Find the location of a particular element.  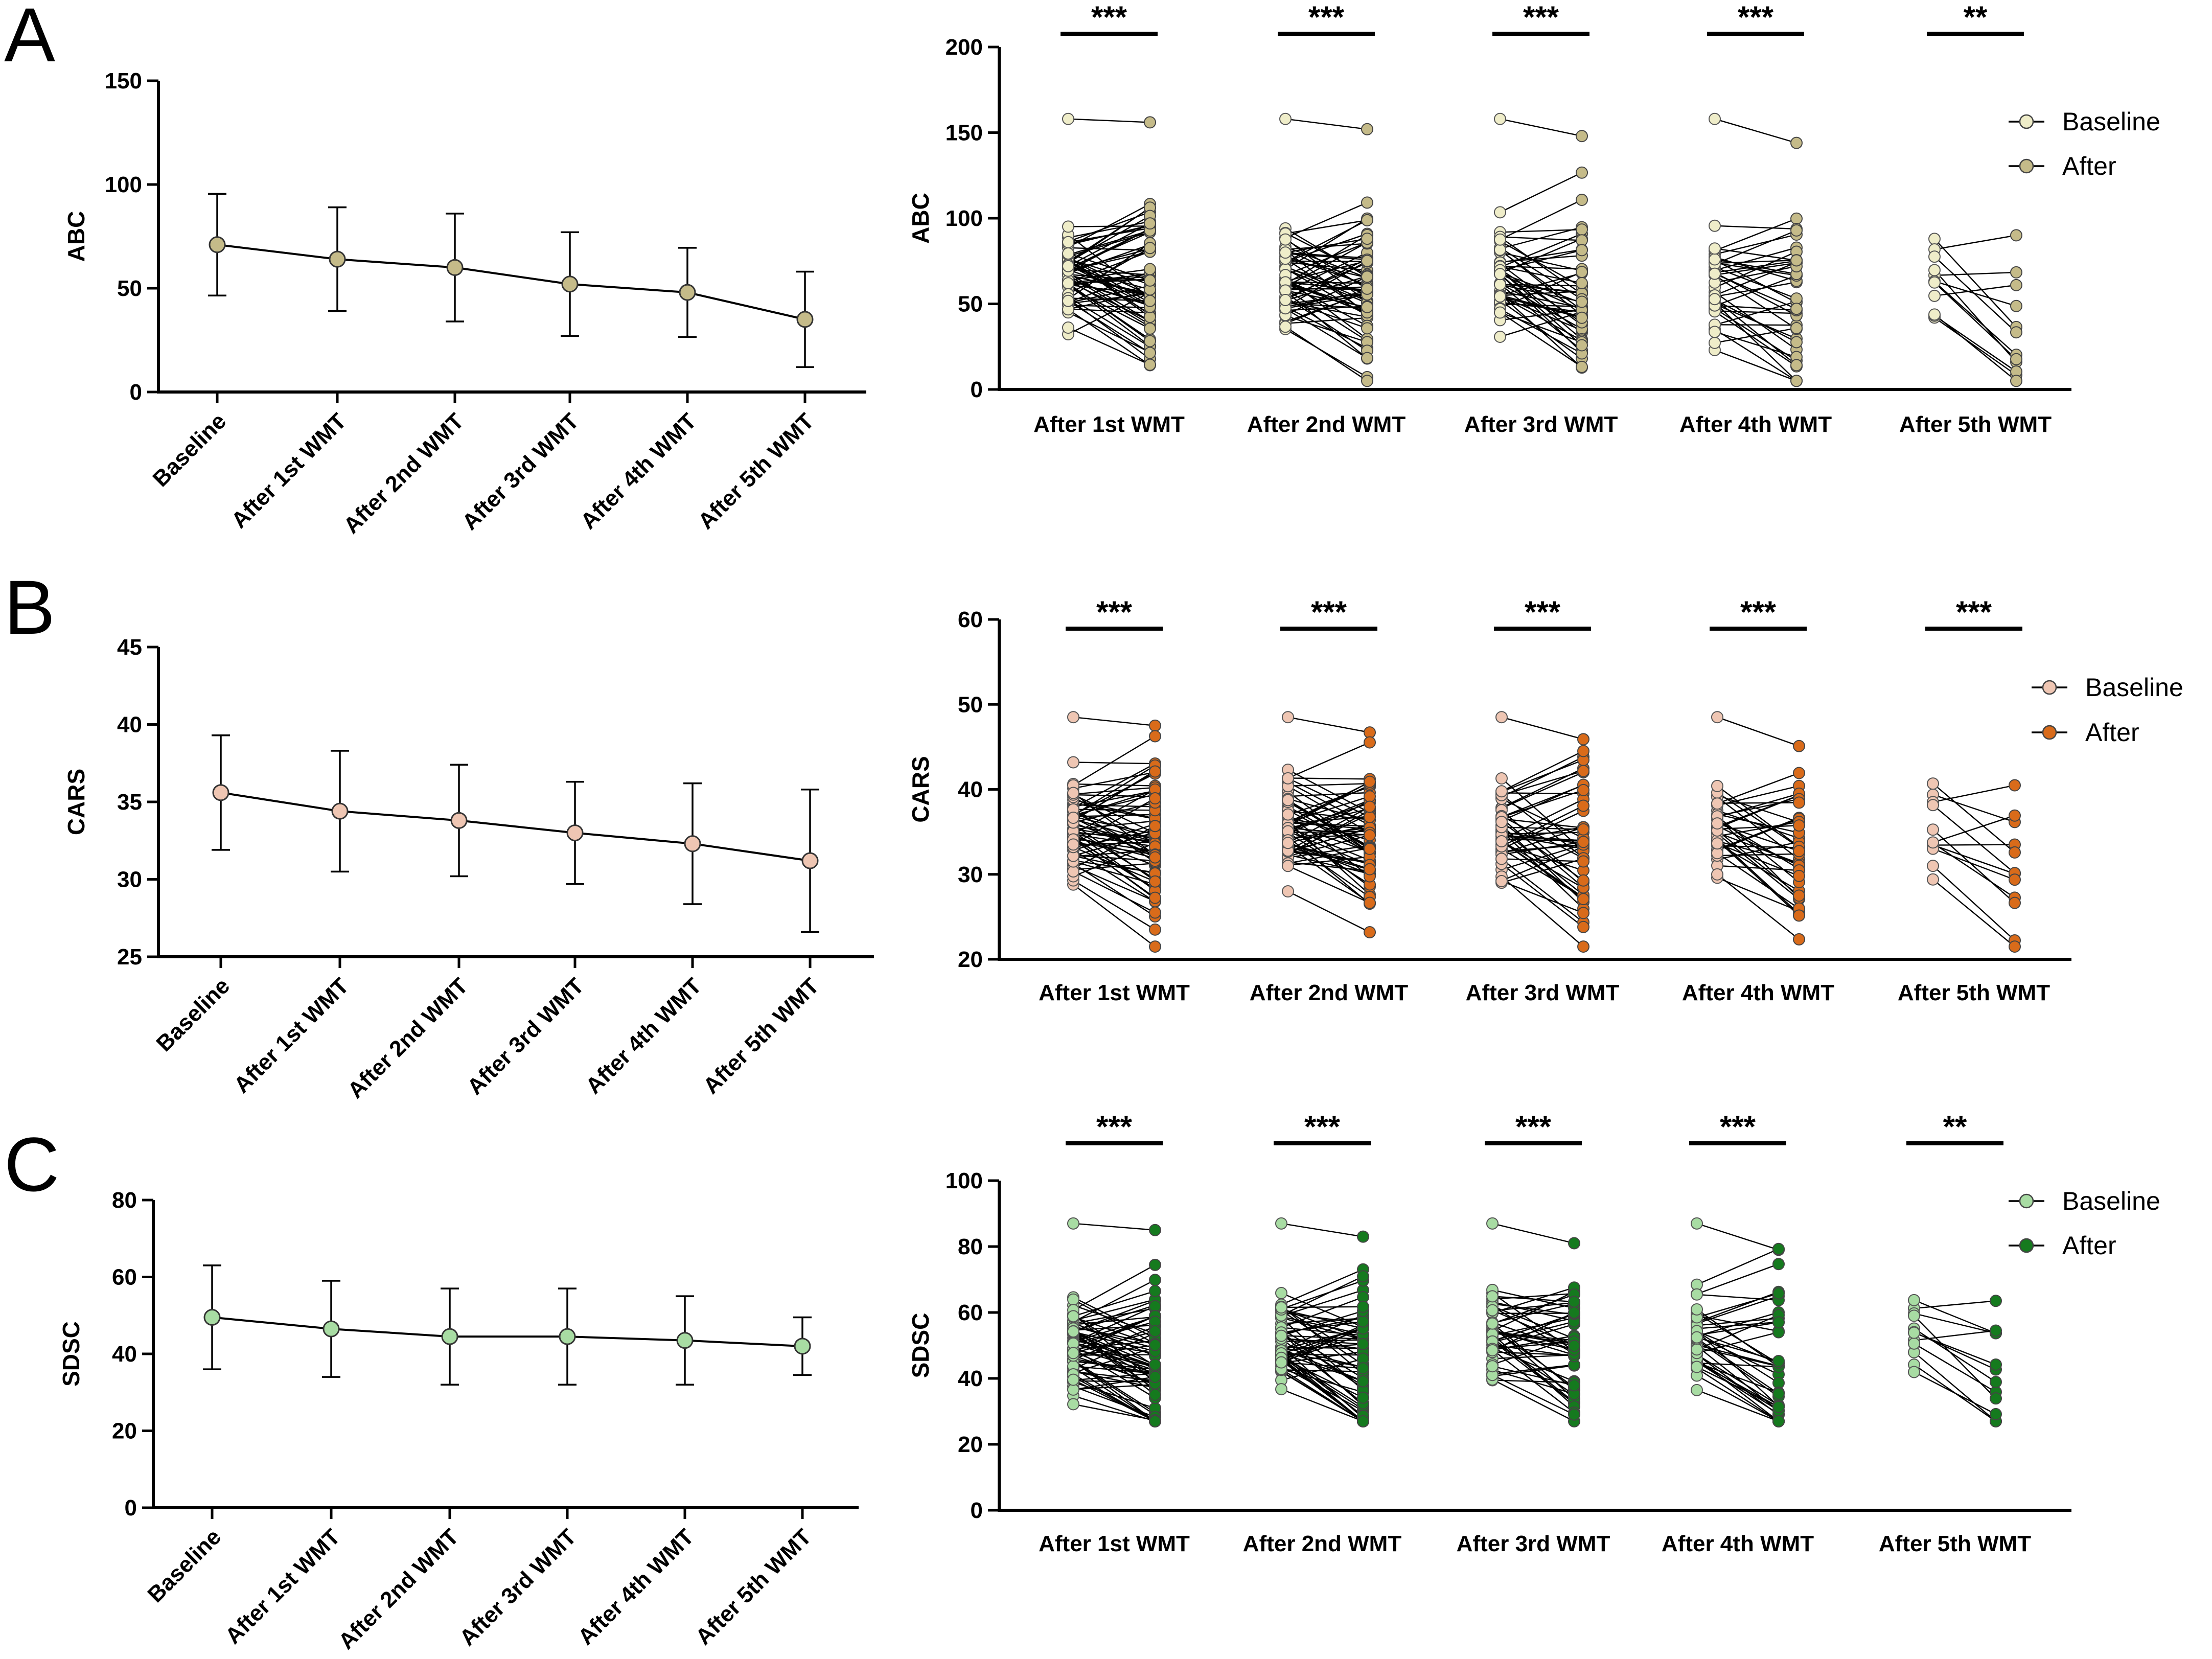

paired-group: After 1st WMT *** is located at coordinates (1114, 1333).